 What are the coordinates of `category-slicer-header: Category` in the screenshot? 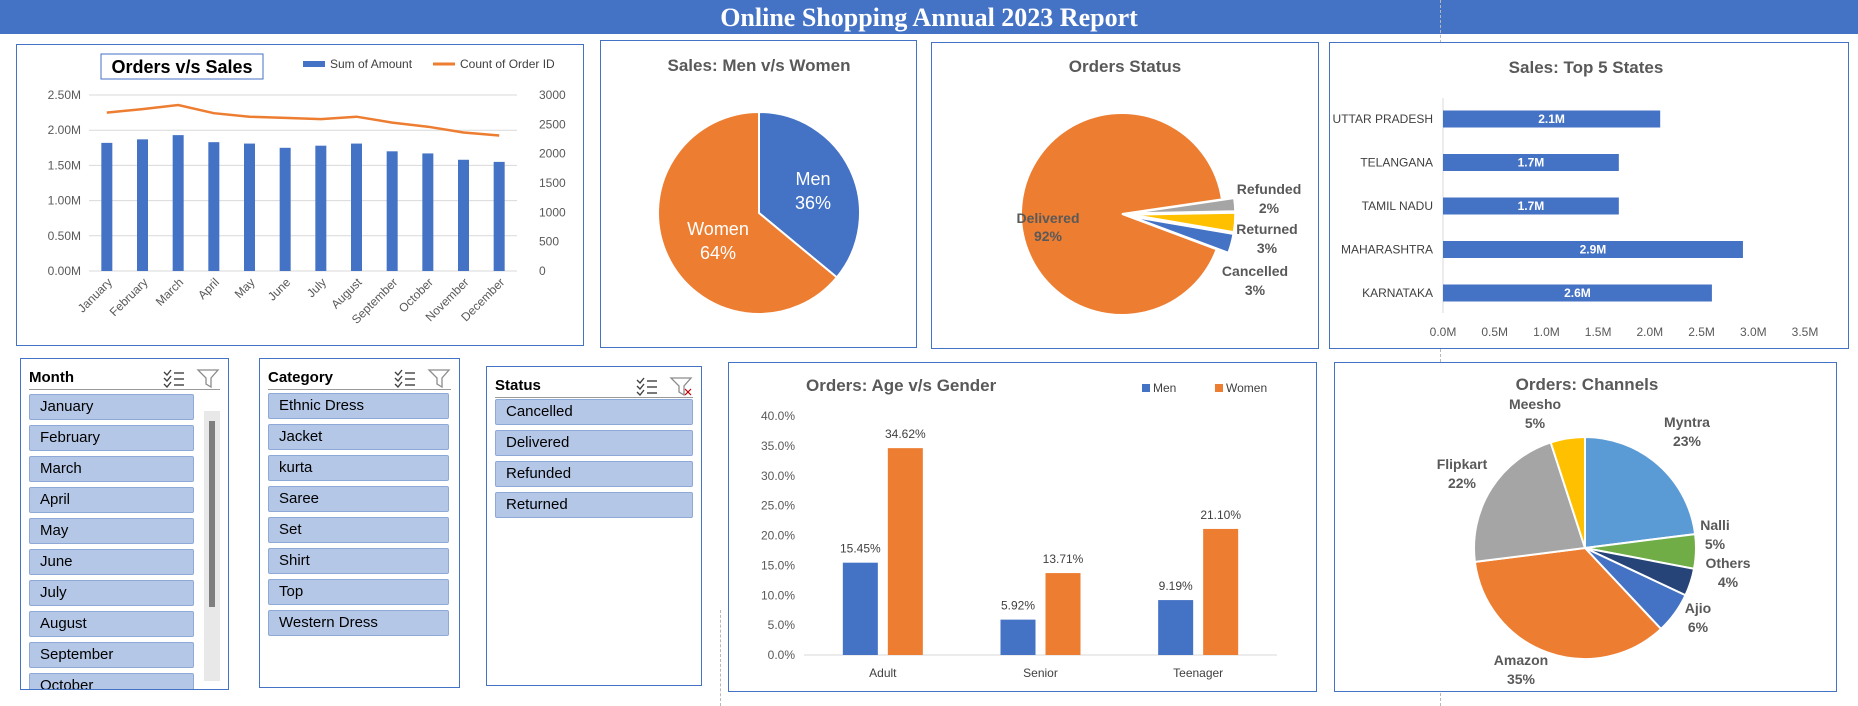 It's located at (359, 377).